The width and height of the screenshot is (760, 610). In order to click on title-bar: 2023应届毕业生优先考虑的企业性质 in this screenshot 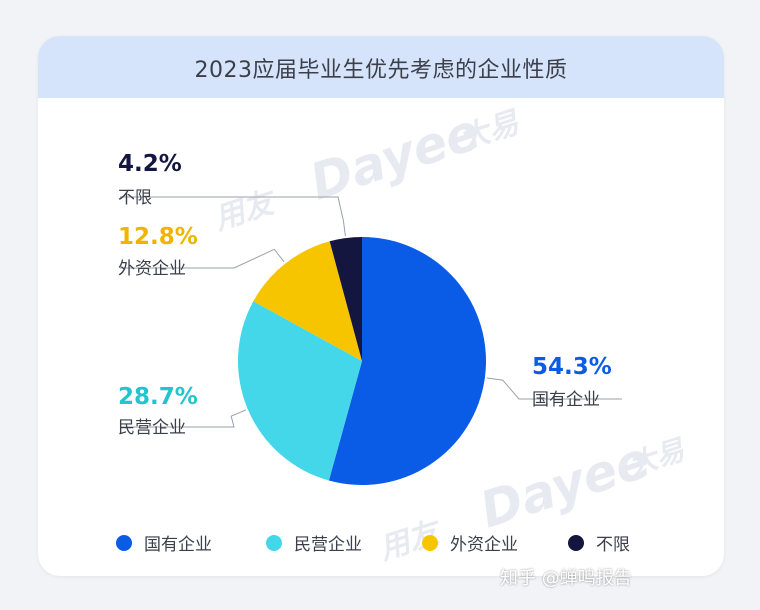, I will do `click(381, 67)`.